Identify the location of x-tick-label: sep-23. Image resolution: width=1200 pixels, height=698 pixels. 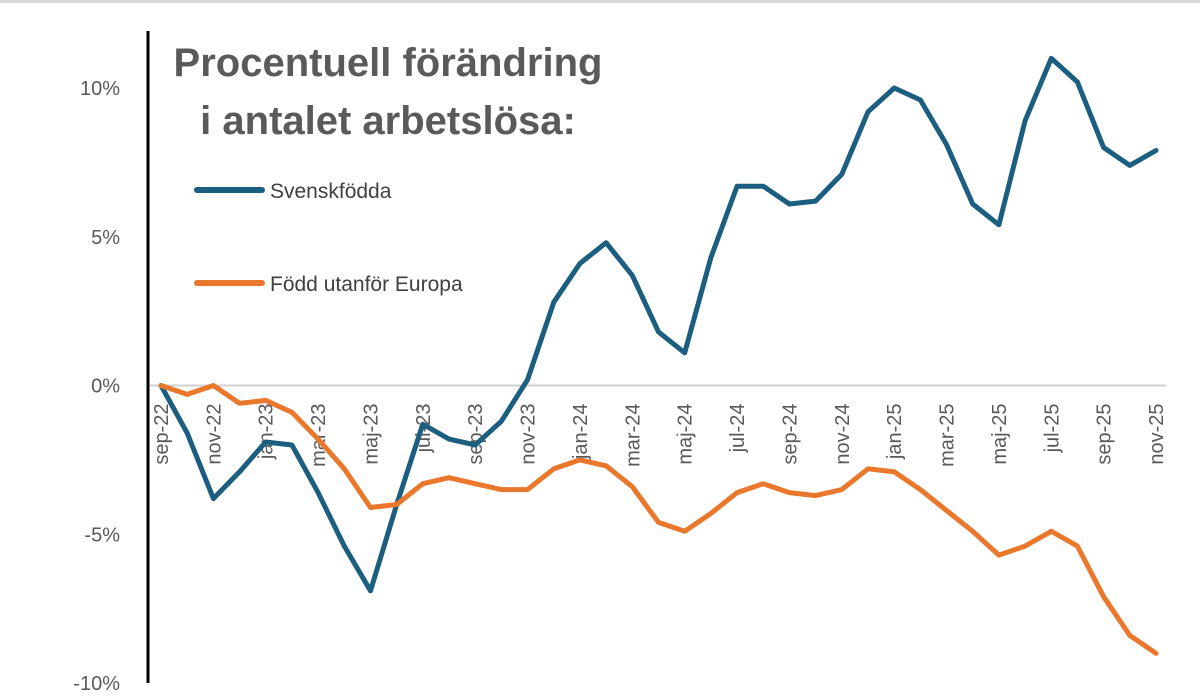
(476, 434).